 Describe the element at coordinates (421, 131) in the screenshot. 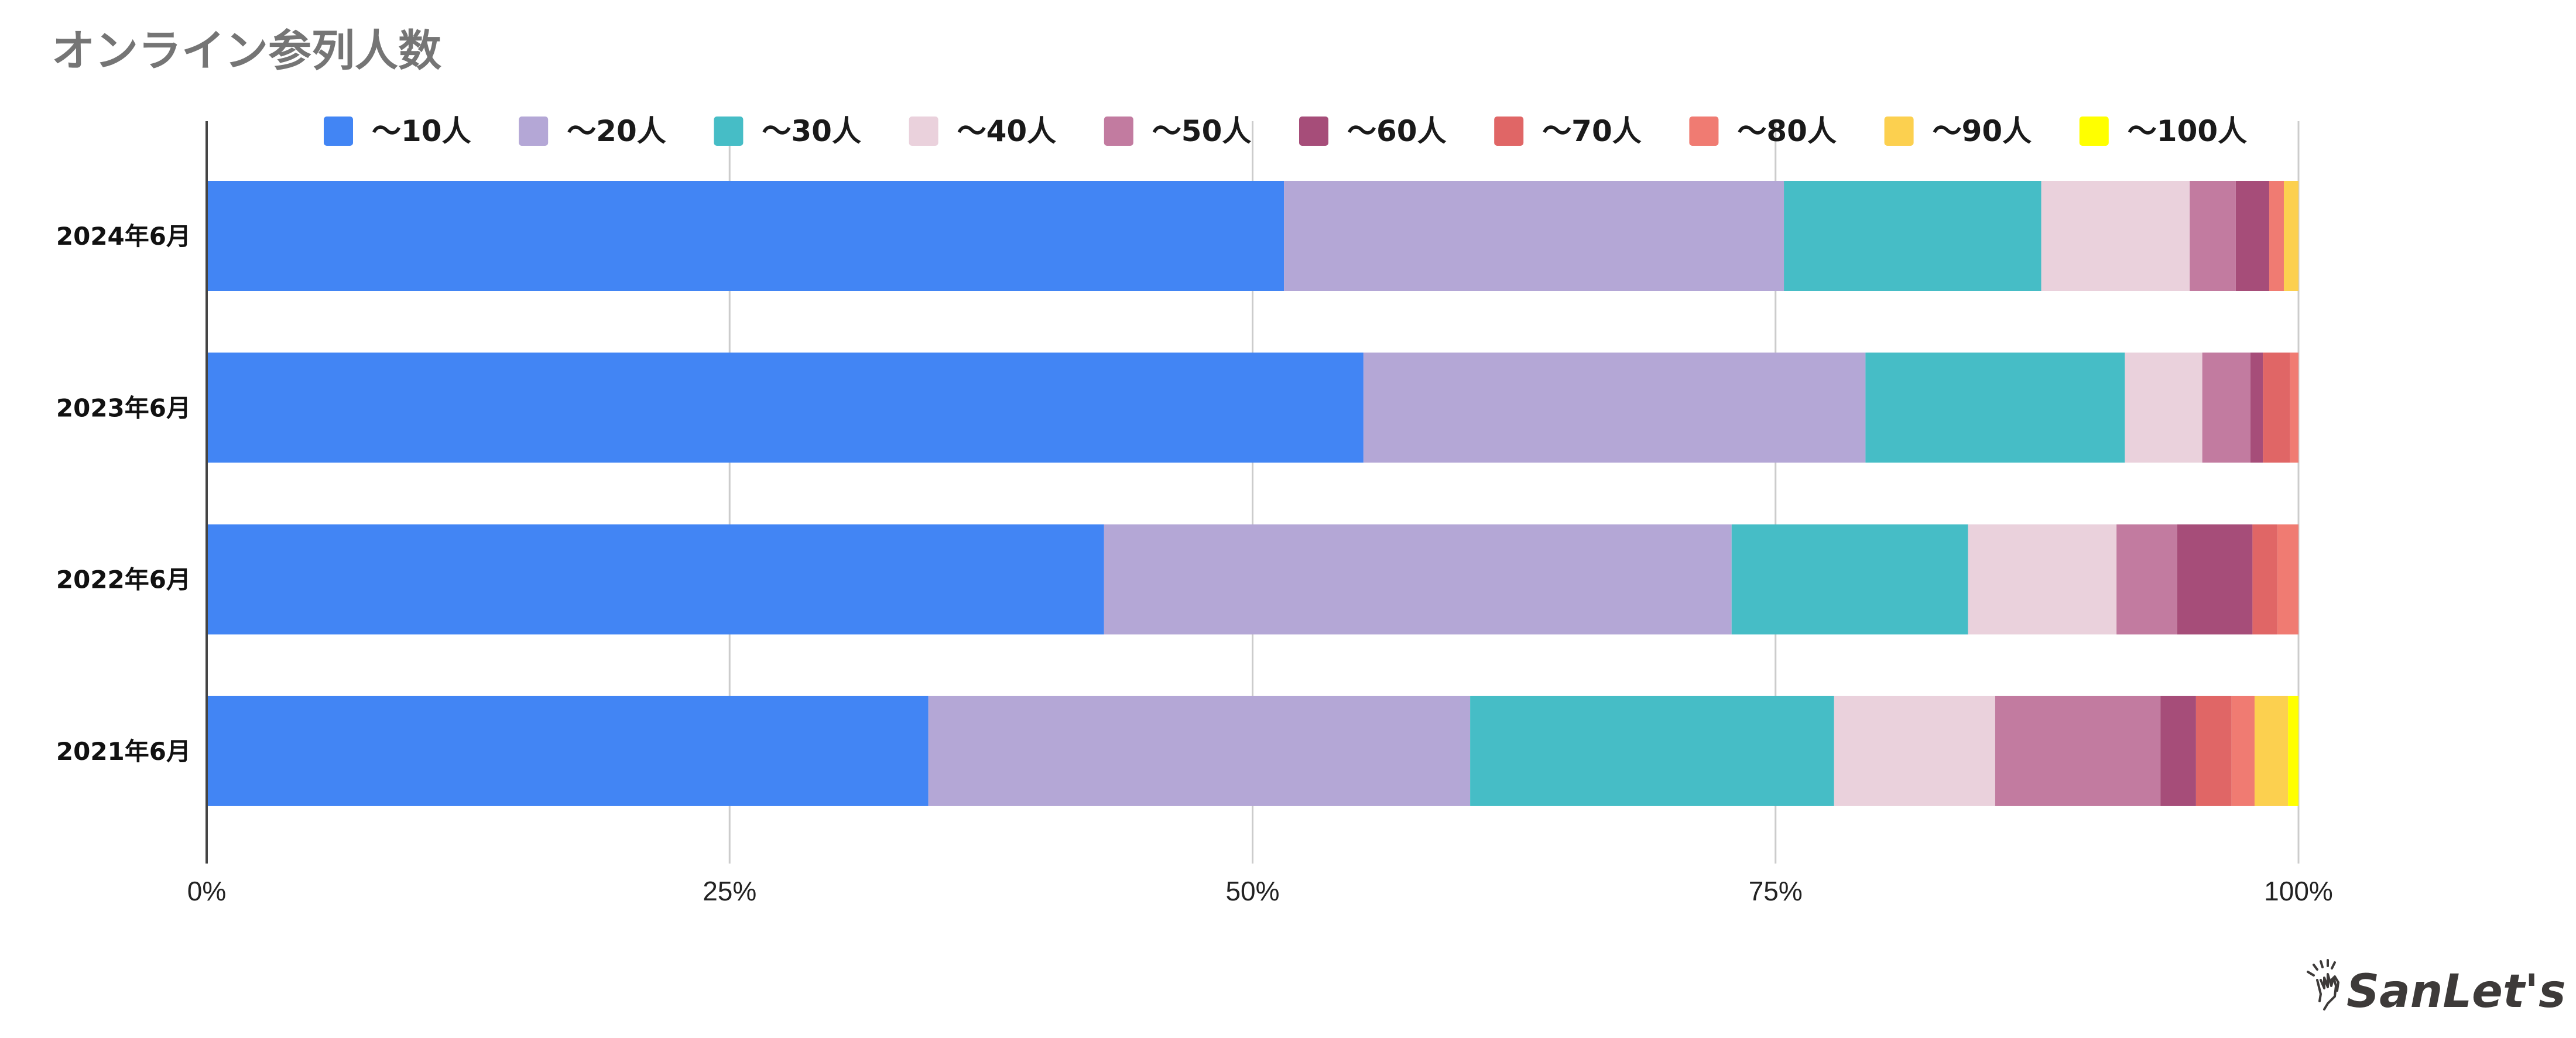

I see `legend-label: 〜10人` at that location.